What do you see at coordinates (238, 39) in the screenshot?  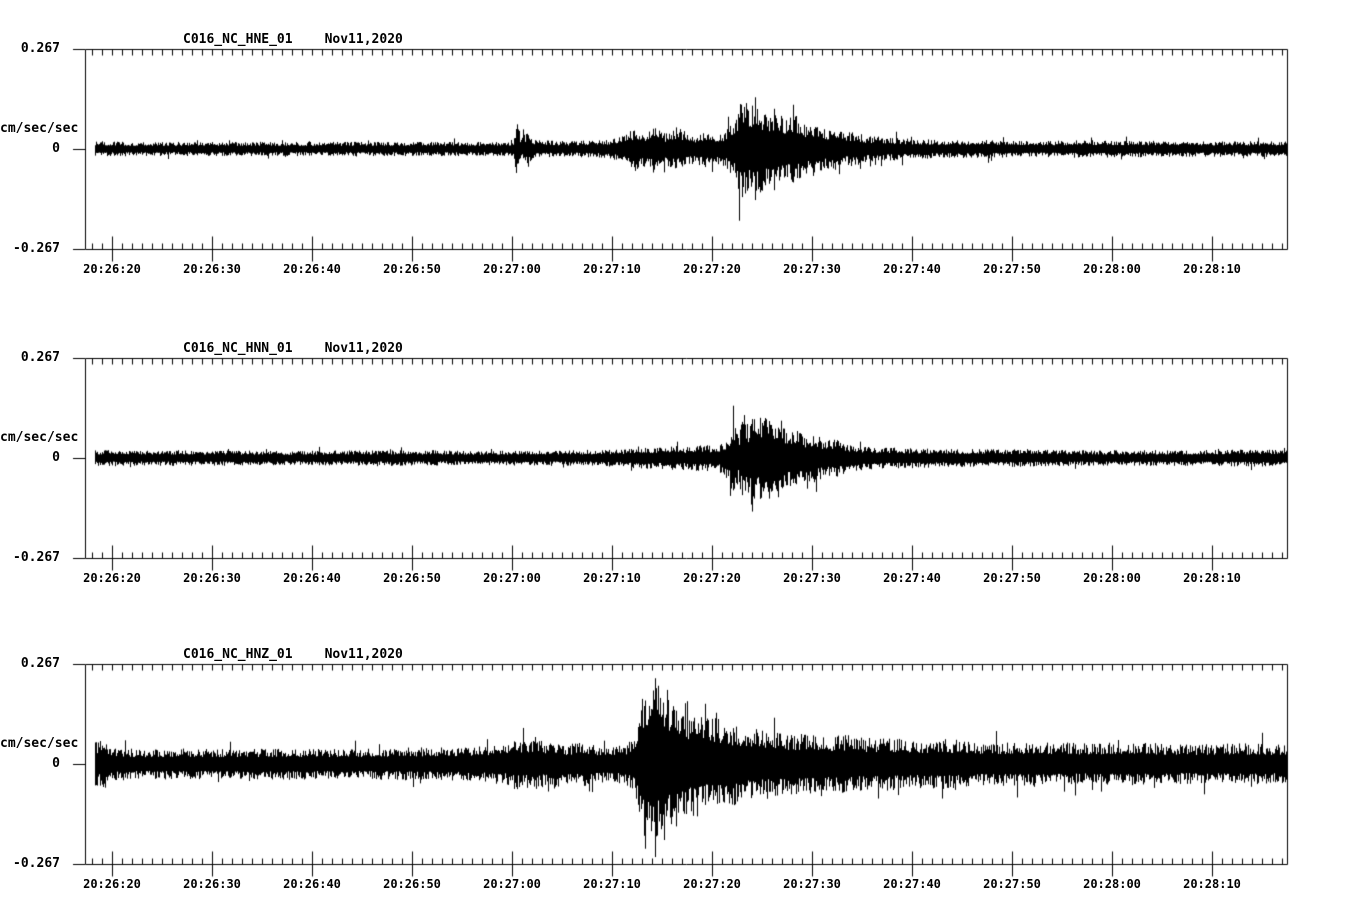 I see `trace-id-label: C016_NC_HNE_01` at bounding box center [238, 39].